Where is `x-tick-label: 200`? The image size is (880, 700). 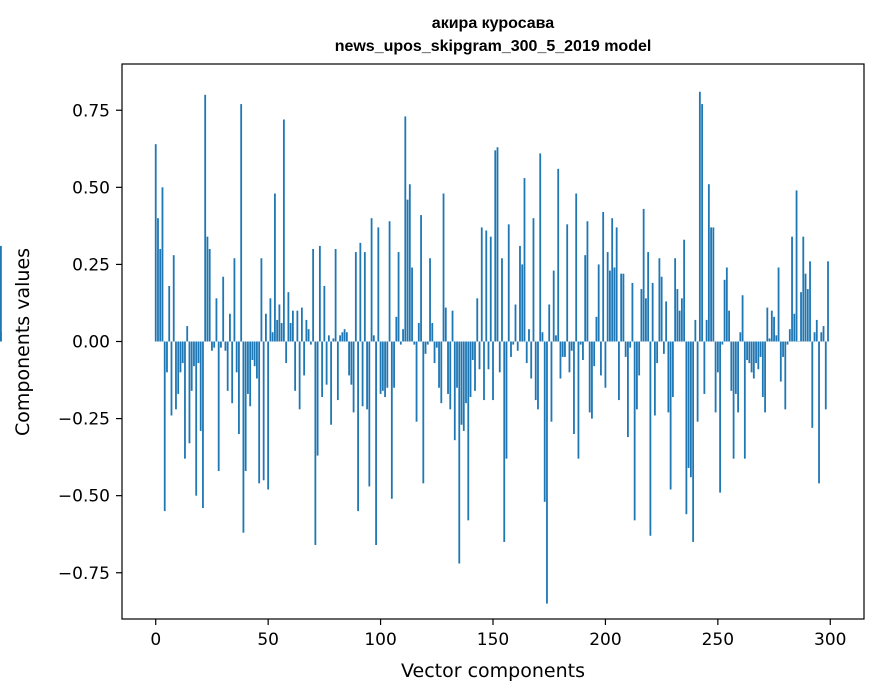 x-tick-label: 200 is located at coordinates (605, 640).